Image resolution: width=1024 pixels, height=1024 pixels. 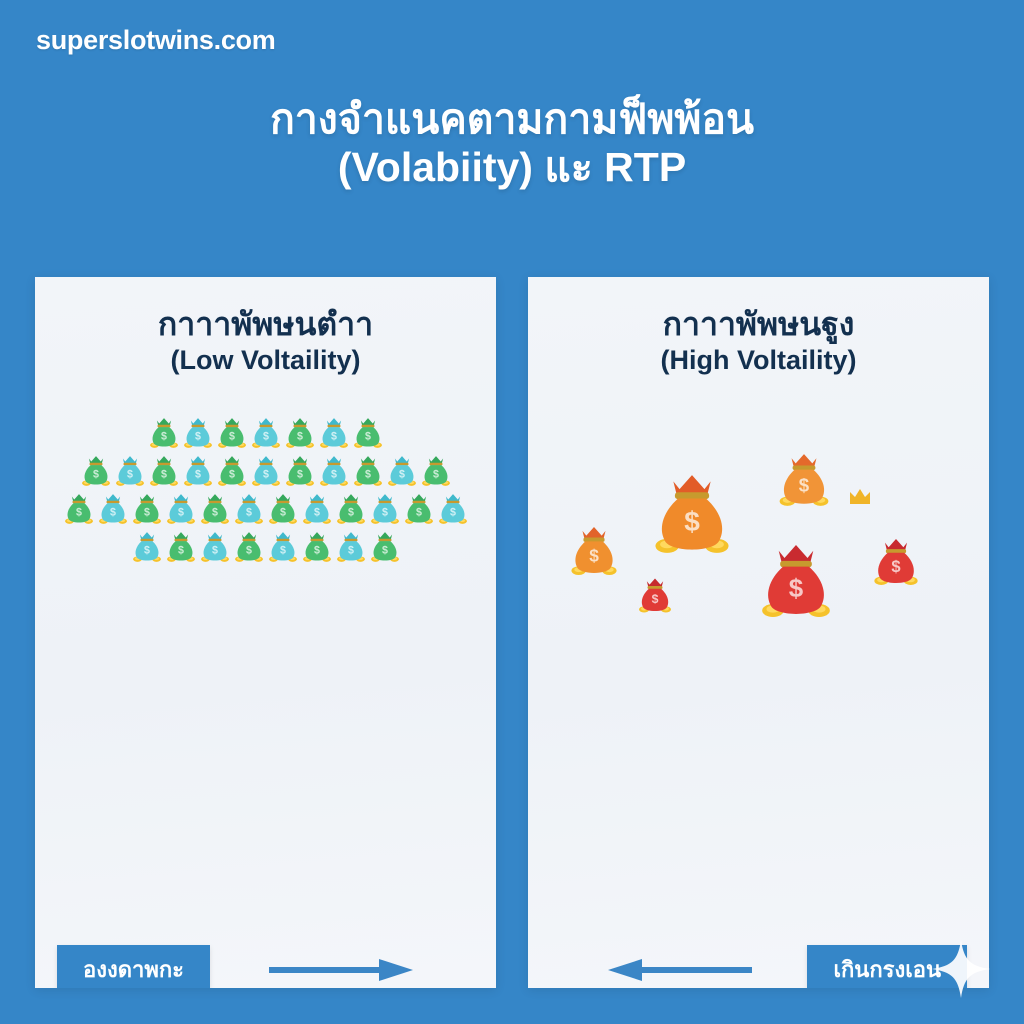 I want to click on site-logo: superslotwins.com, so click(x=156, y=40).